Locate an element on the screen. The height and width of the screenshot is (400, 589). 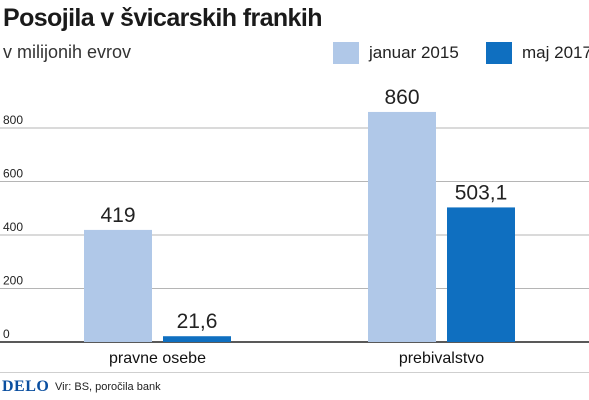
y-tick-label-0: 0 is located at coordinates (6, 334).